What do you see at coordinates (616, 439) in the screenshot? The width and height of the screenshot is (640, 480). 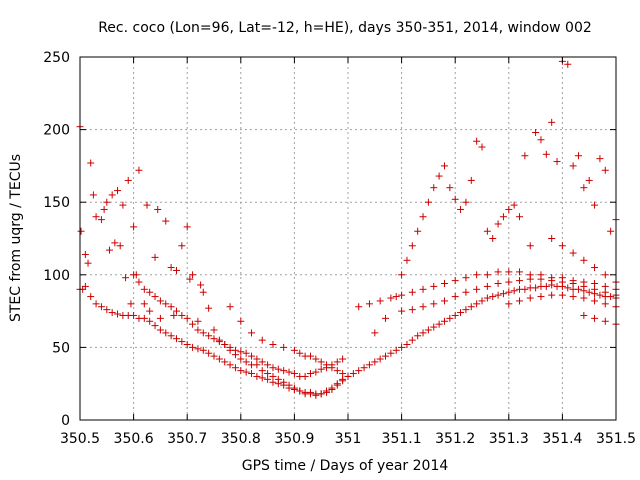 I see `x-tick-label: 351.5` at bounding box center [616, 439].